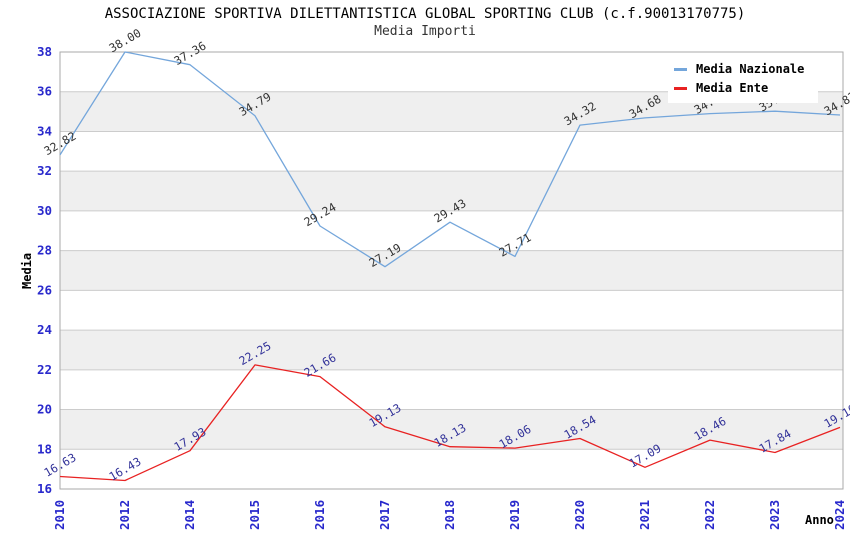 This screenshot has height=550, width=850. I want to click on y-tick-label: 16, so click(44, 488).